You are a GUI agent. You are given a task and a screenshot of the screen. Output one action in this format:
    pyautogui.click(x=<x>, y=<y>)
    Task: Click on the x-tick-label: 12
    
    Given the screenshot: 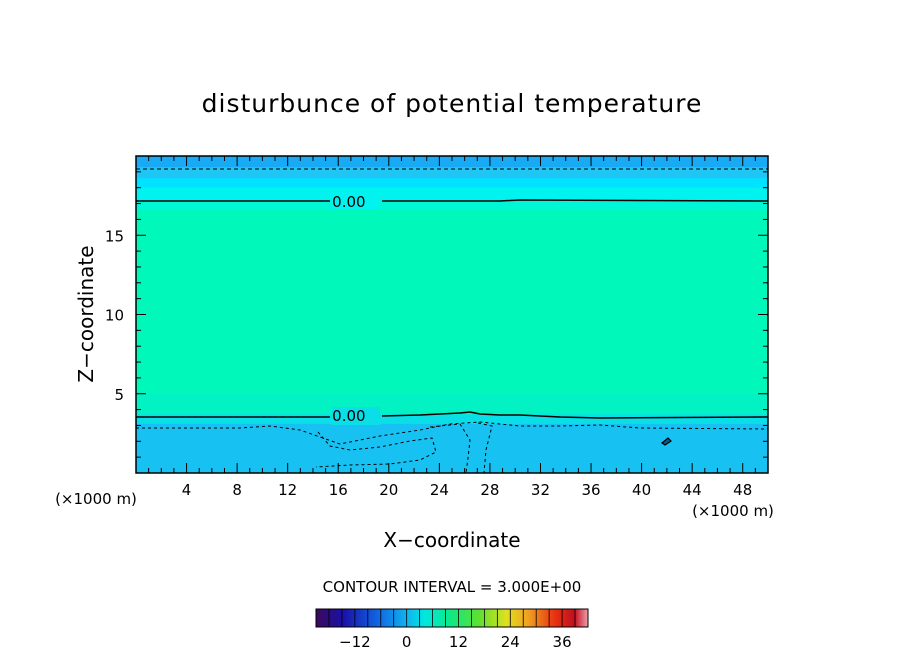 What is the action you would take?
    pyautogui.click(x=287, y=490)
    